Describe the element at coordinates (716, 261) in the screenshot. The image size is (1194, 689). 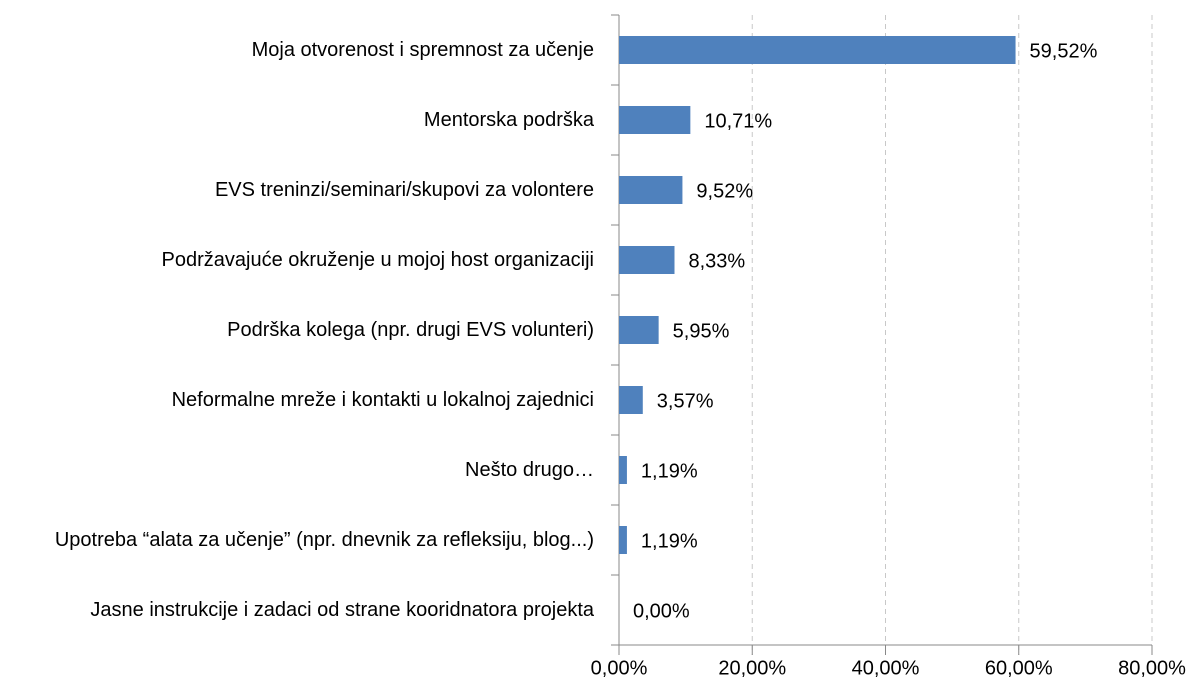
I see `data-label: 8,33%` at that location.